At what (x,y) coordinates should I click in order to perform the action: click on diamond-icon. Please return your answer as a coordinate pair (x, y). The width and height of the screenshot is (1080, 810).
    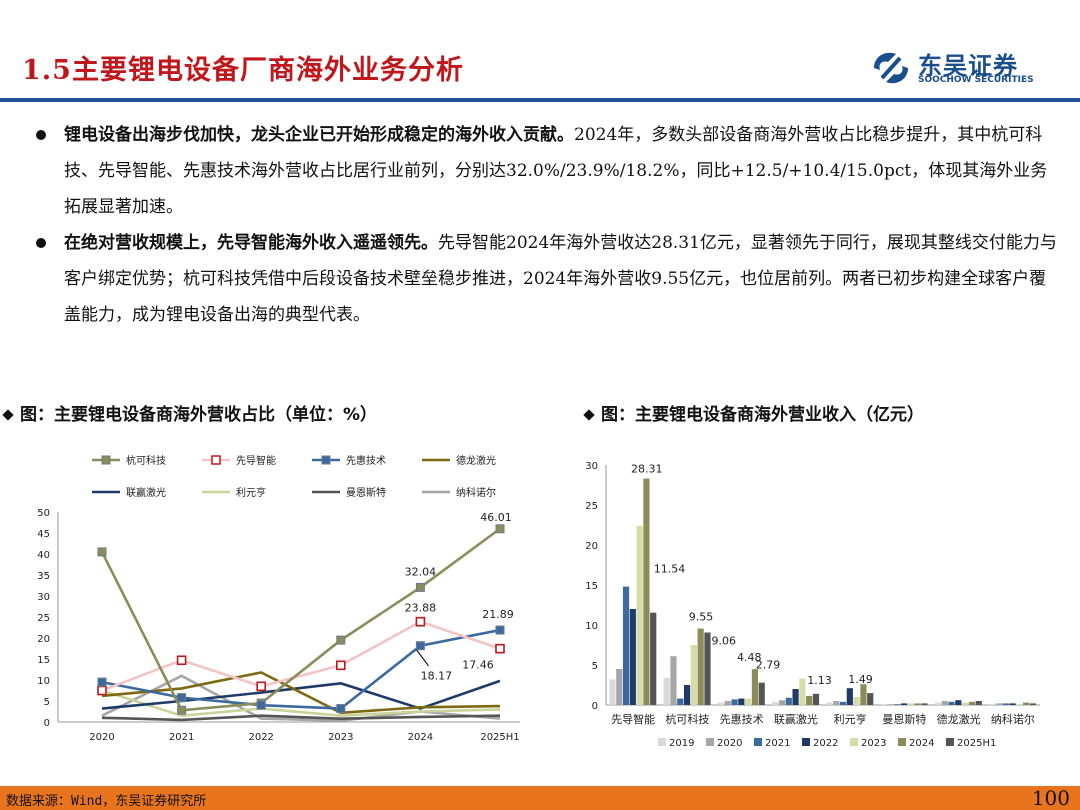
    Looking at the image, I should click on (8, 415).